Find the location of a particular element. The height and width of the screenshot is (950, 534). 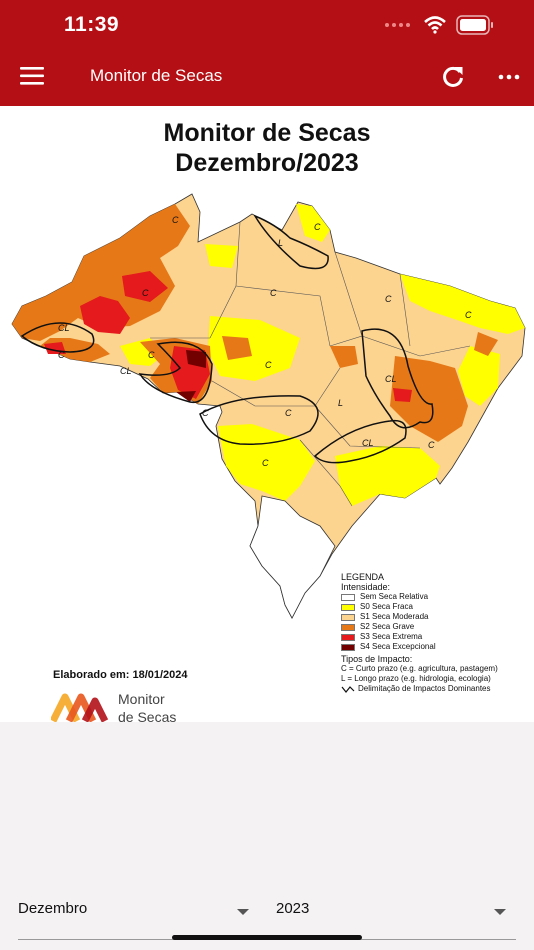

elaborado-date: Elaborado em: 18/01/2024 is located at coordinates (120, 675).